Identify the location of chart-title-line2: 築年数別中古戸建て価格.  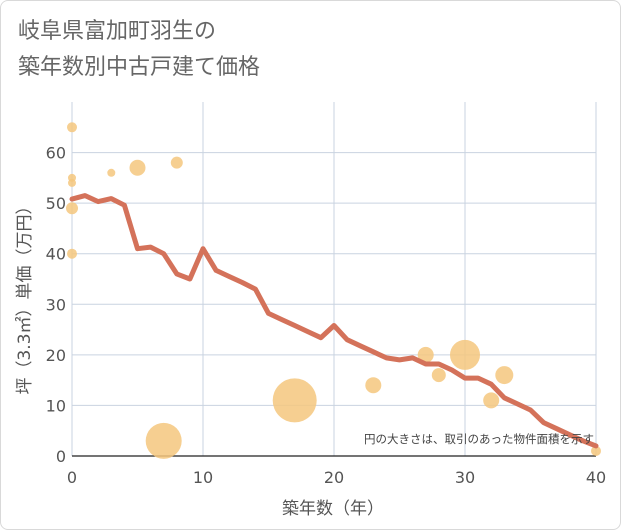
(139, 67).